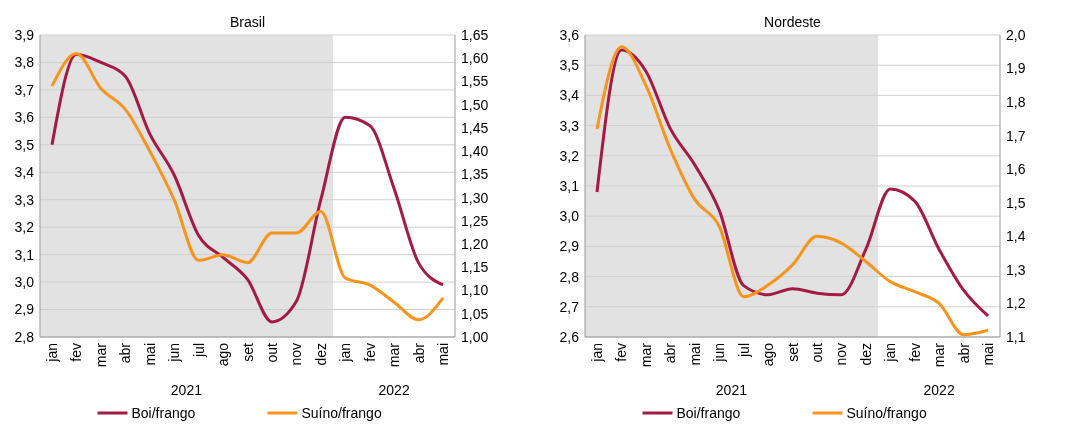 This screenshot has height=425, width=1065. Describe the element at coordinates (475, 151) in the screenshot. I see `y2-tick-label: 1,40` at that location.